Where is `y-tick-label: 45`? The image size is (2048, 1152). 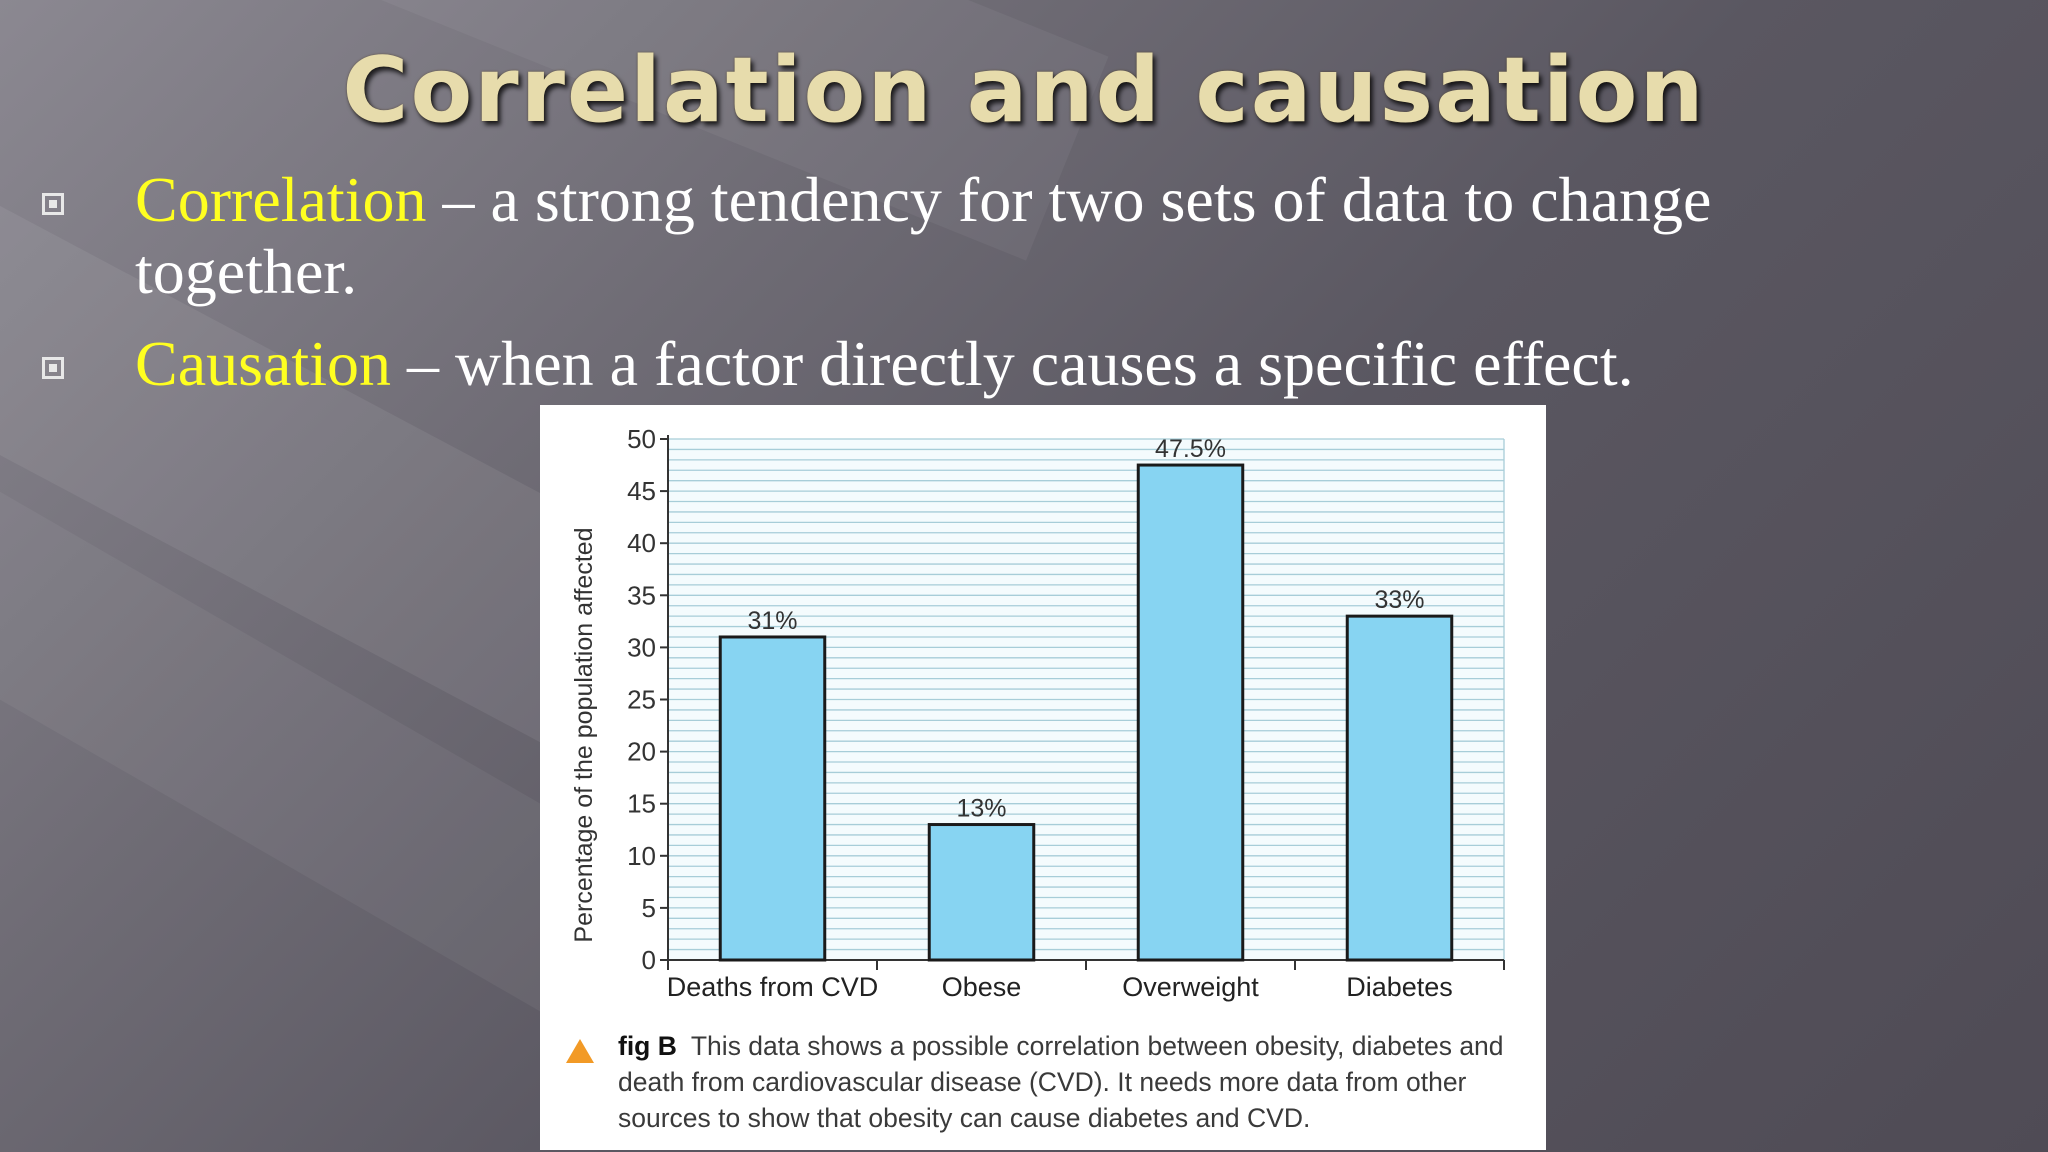
y-tick-label: 45 is located at coordinates (641, 491).